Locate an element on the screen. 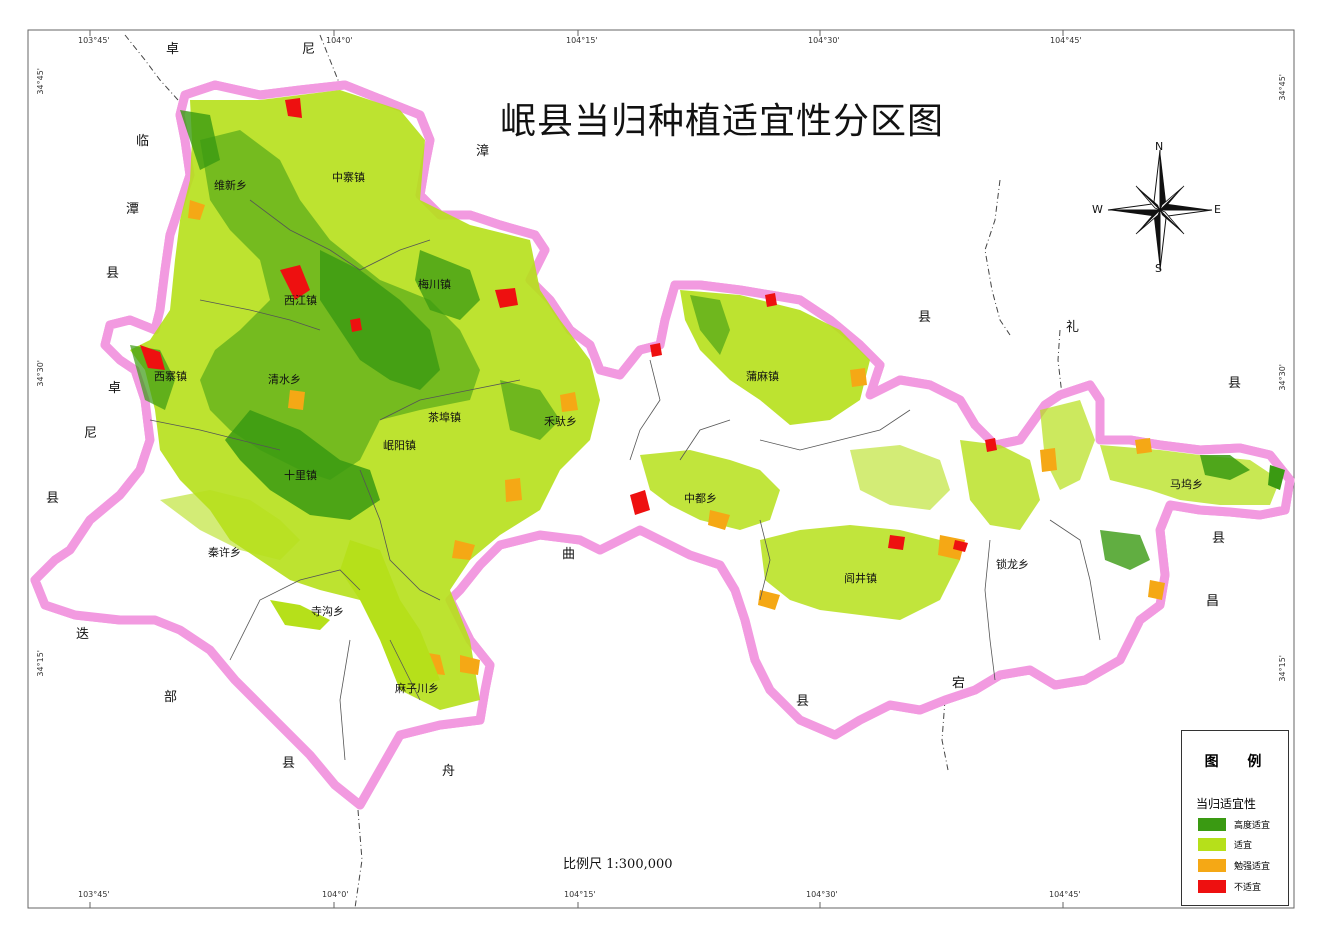 The height and width of the screenshot is (935, 1322). town-label: 秦许乡 is located at coordinates (224, 552).